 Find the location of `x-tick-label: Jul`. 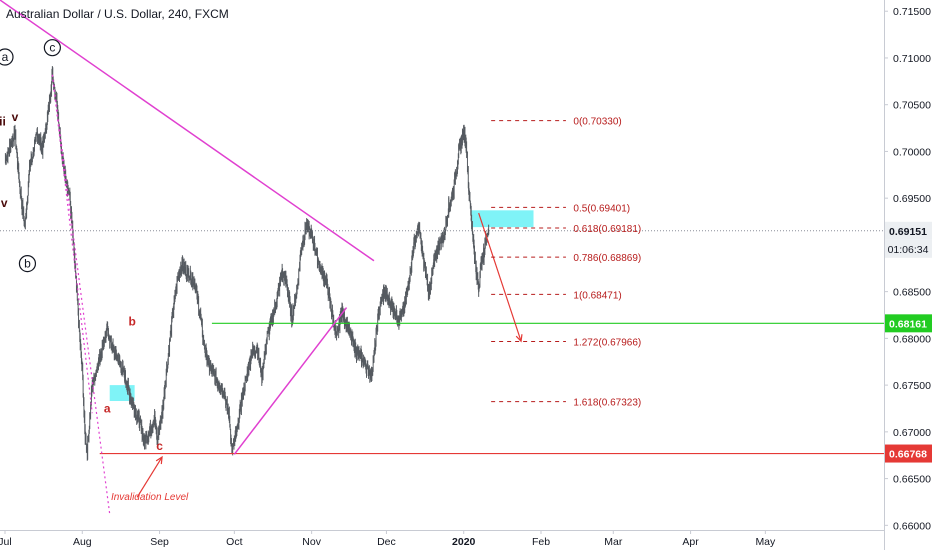

x-tick-label: Jul is located at coordinates (6, 542).